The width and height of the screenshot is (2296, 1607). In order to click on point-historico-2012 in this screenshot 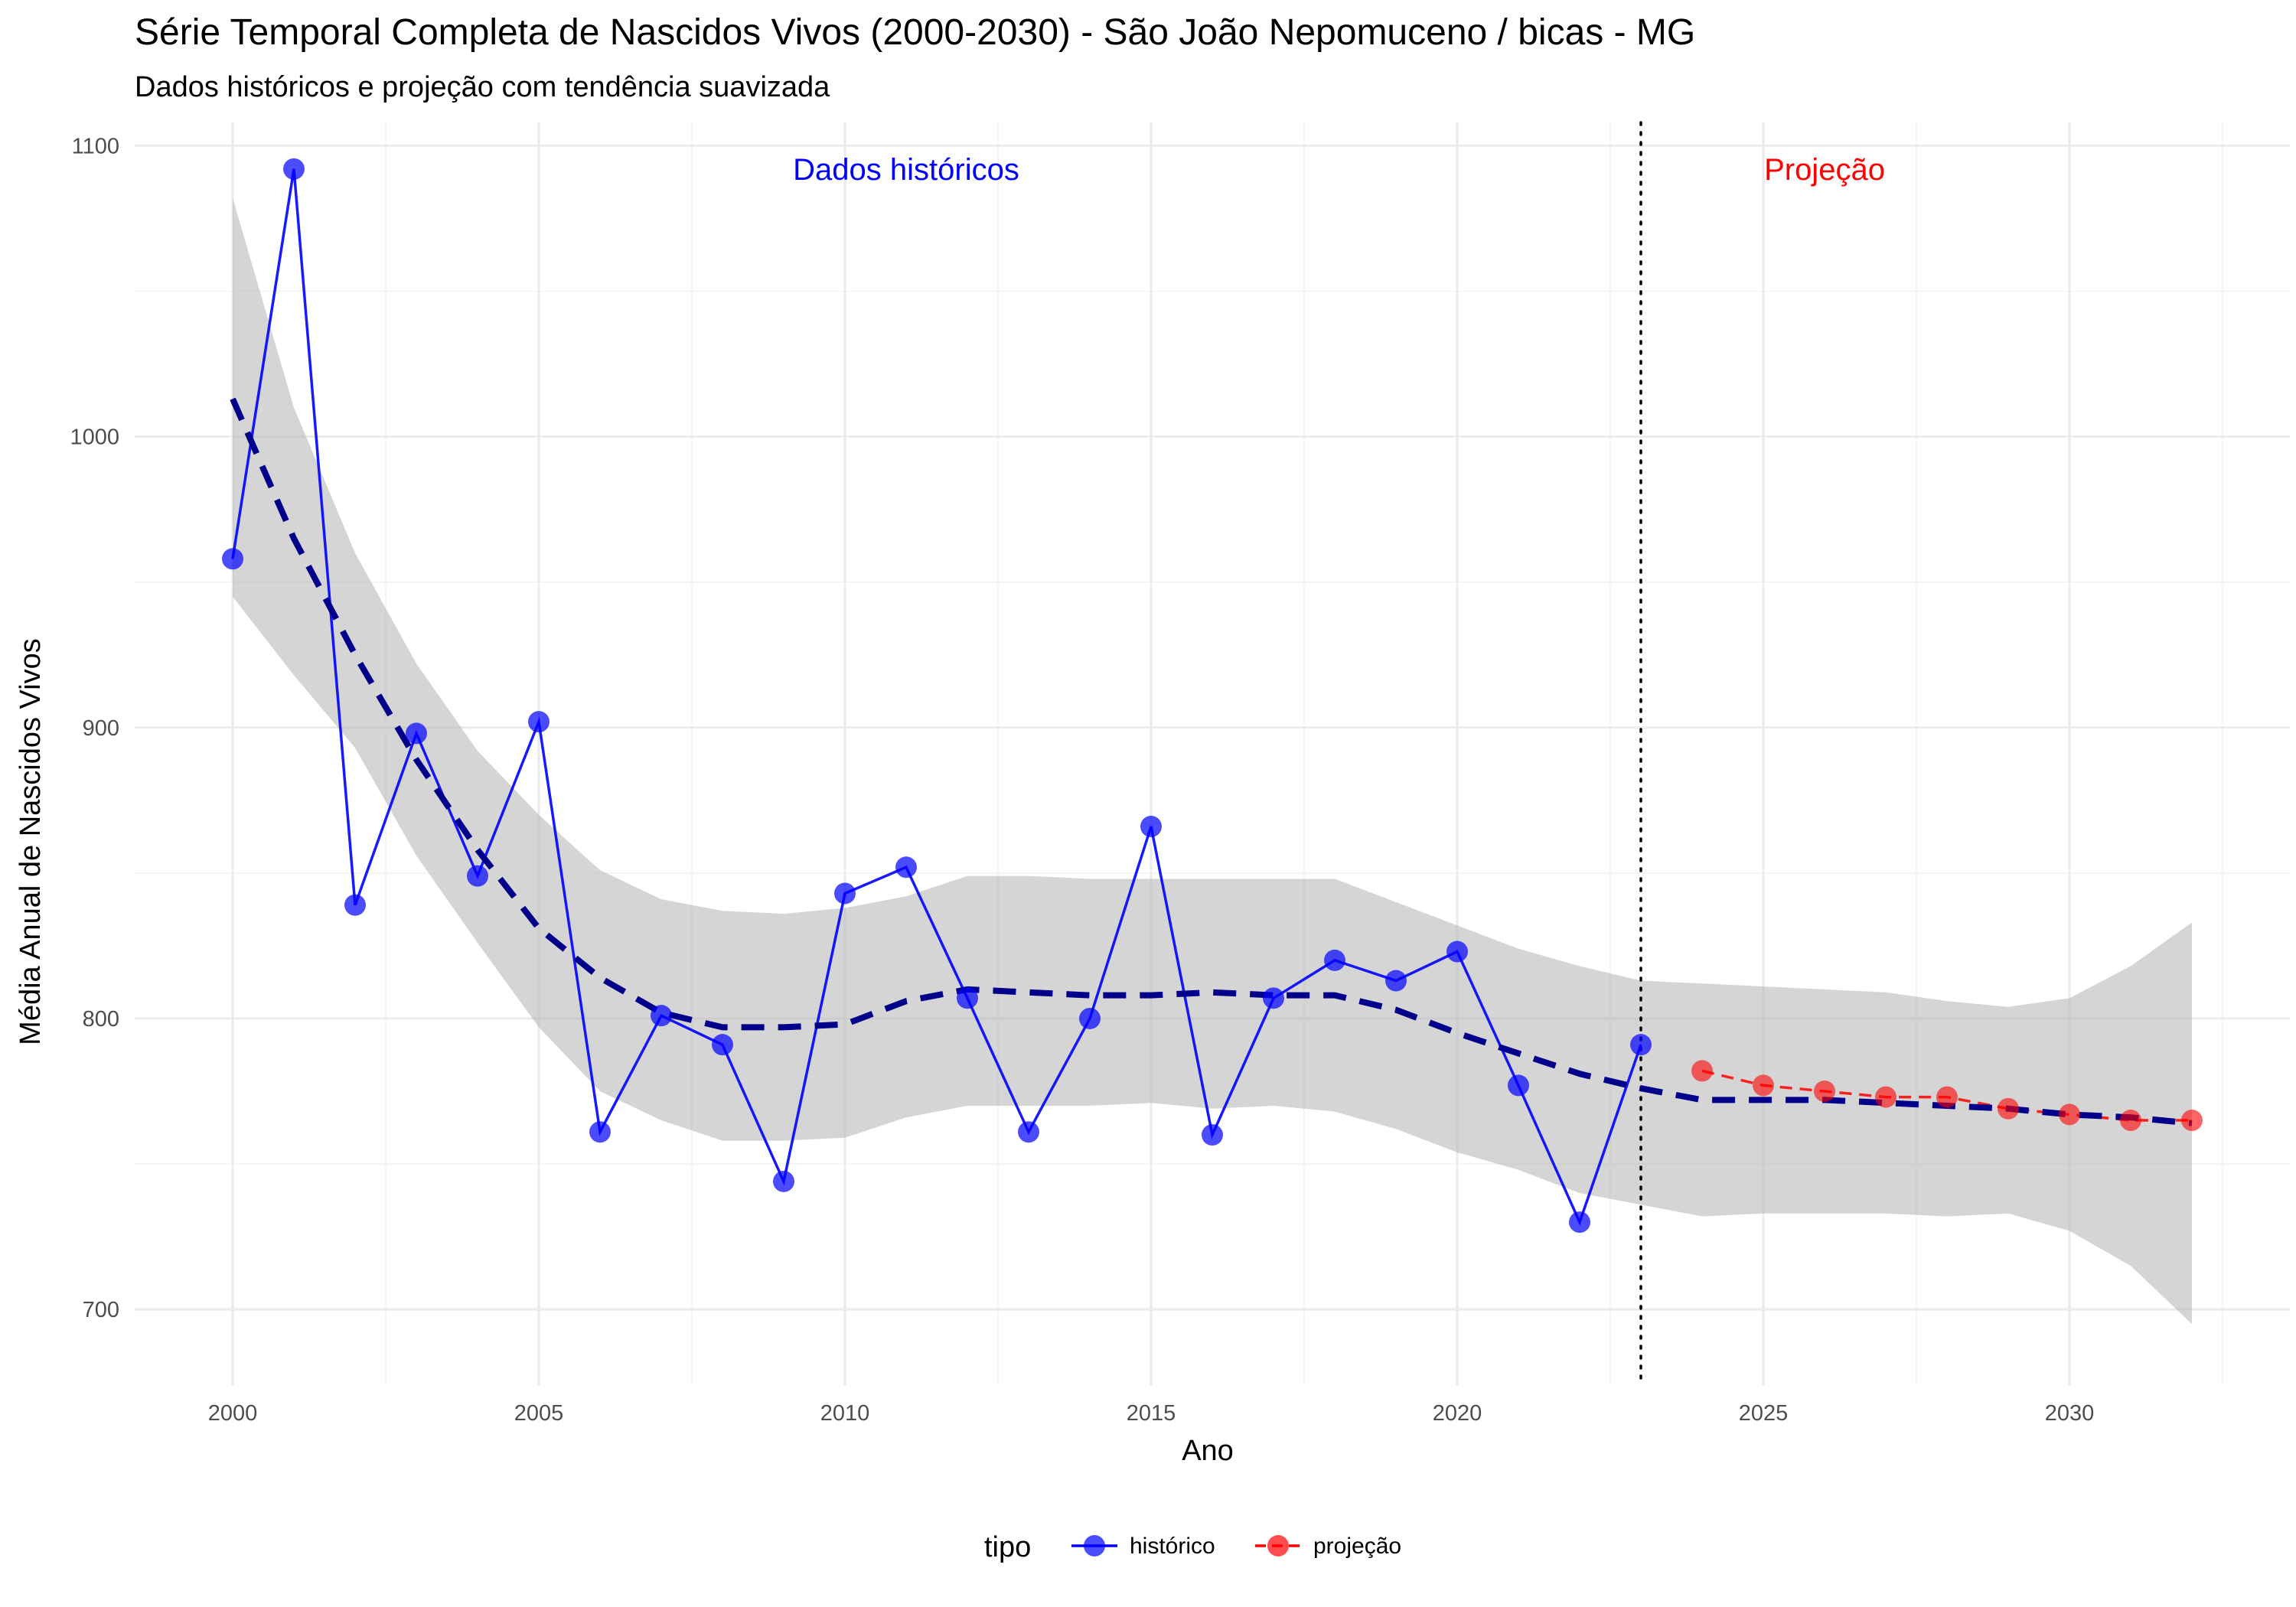, I will do `click(967, 998)`.